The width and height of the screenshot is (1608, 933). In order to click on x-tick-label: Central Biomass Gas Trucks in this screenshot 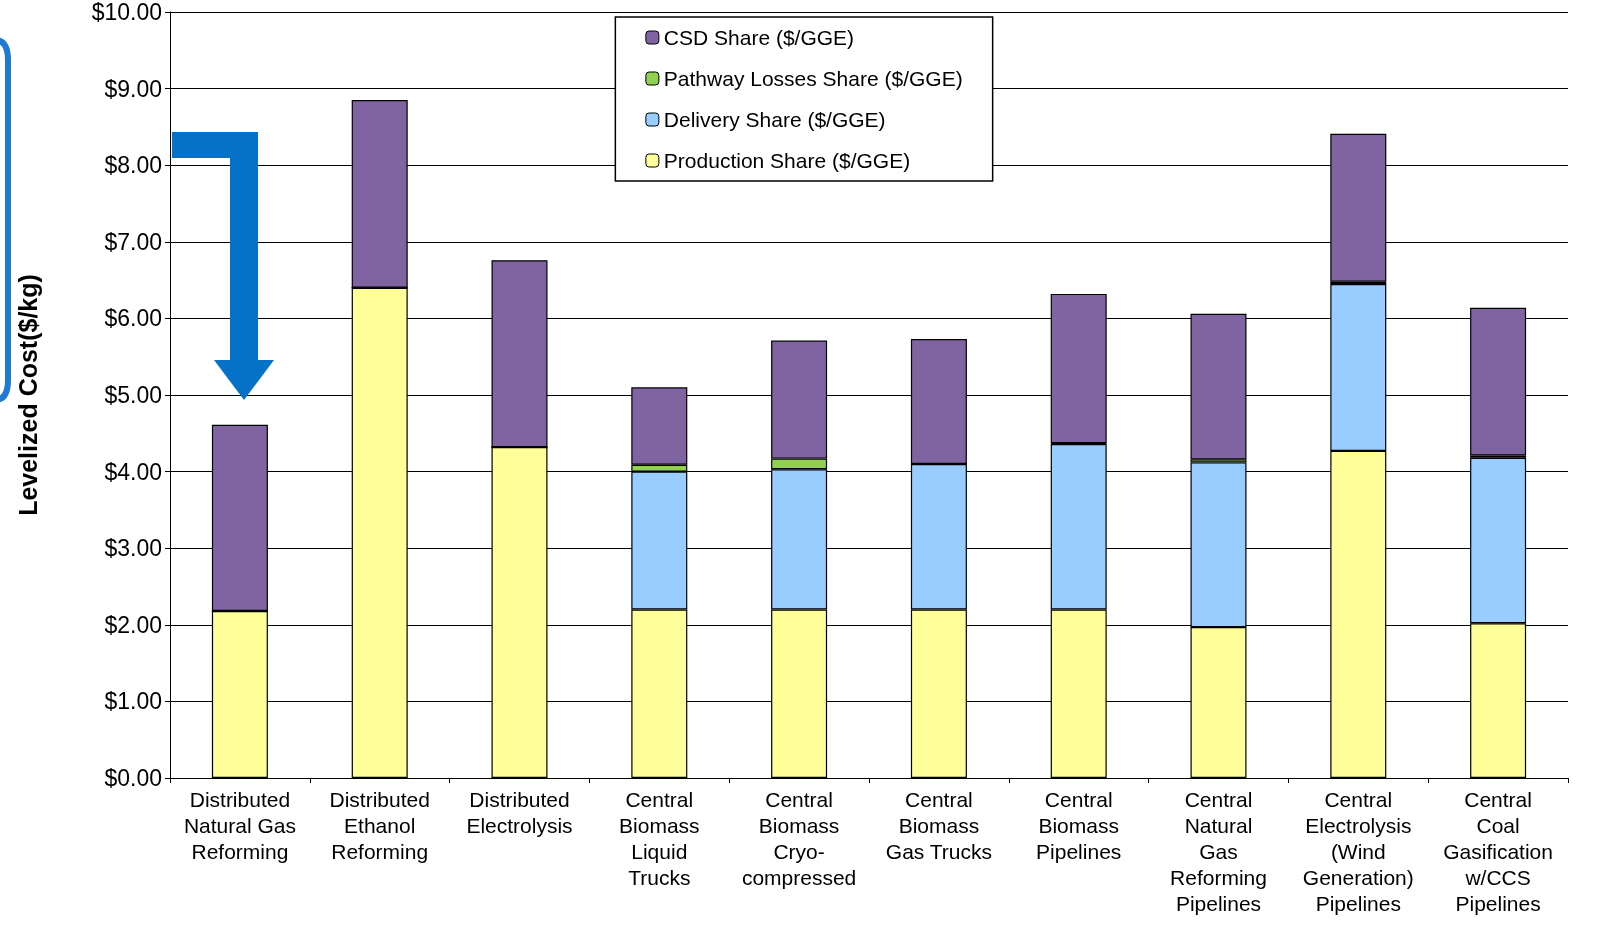, I will do `click(938, 825)`.